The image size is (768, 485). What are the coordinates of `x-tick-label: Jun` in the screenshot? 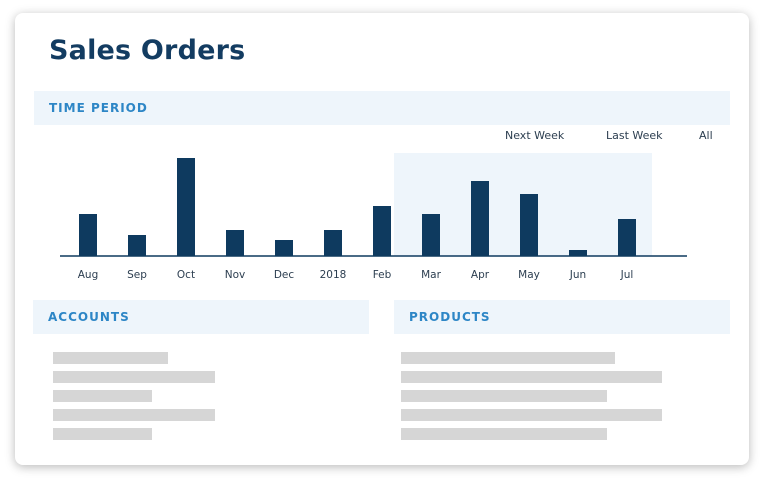 It's located at (577, 275).